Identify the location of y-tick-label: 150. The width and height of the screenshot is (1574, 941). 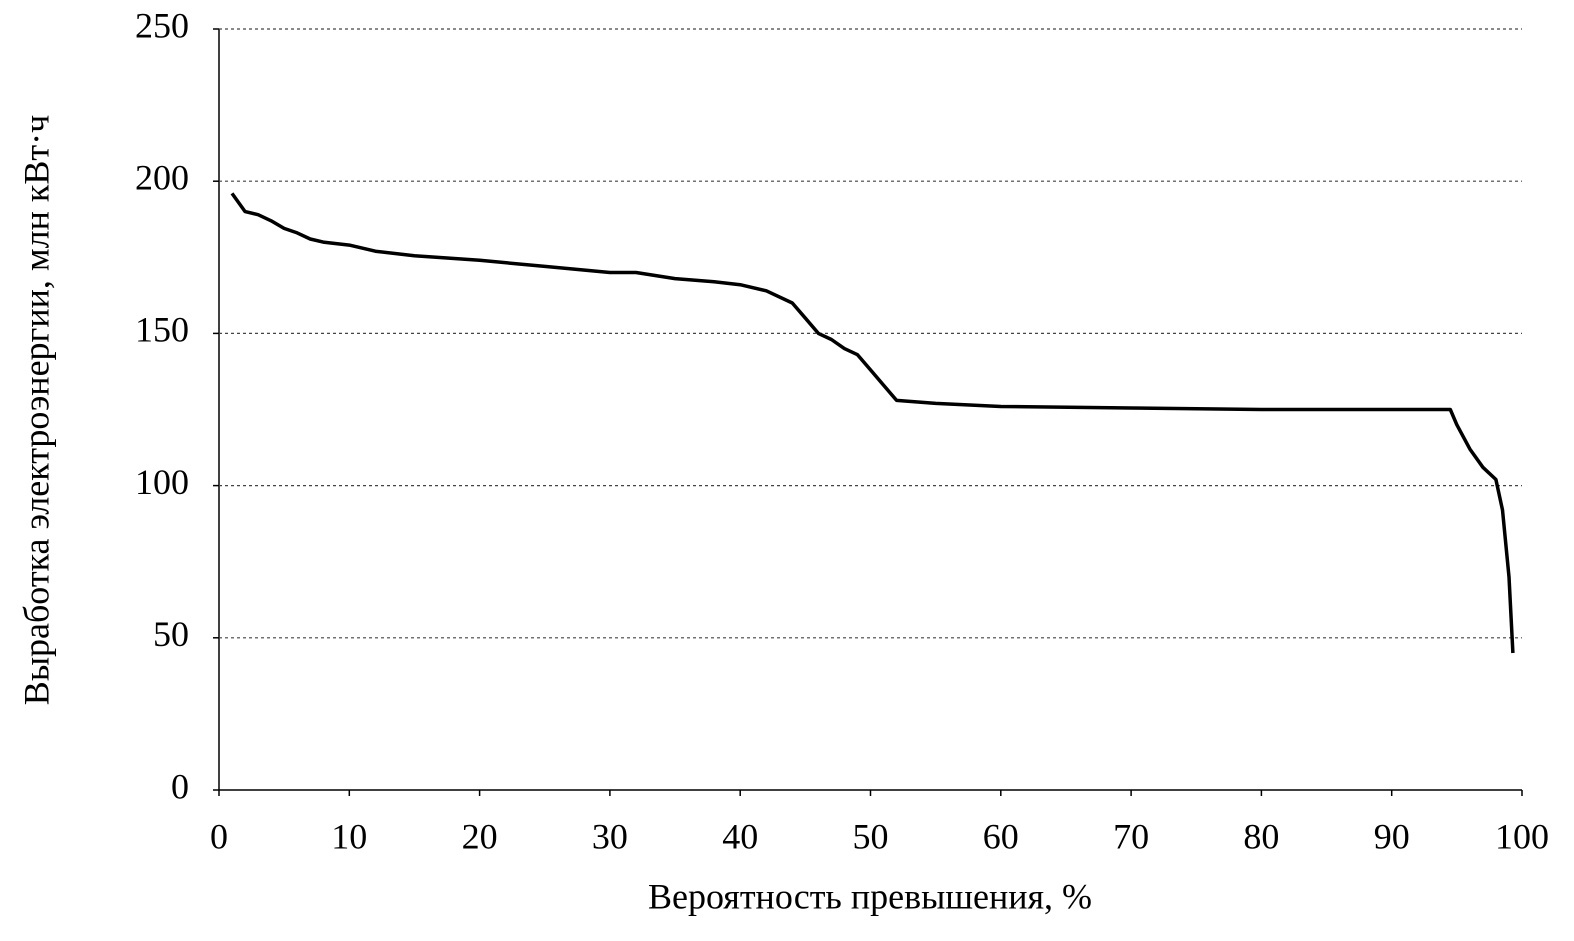
(162, 330).